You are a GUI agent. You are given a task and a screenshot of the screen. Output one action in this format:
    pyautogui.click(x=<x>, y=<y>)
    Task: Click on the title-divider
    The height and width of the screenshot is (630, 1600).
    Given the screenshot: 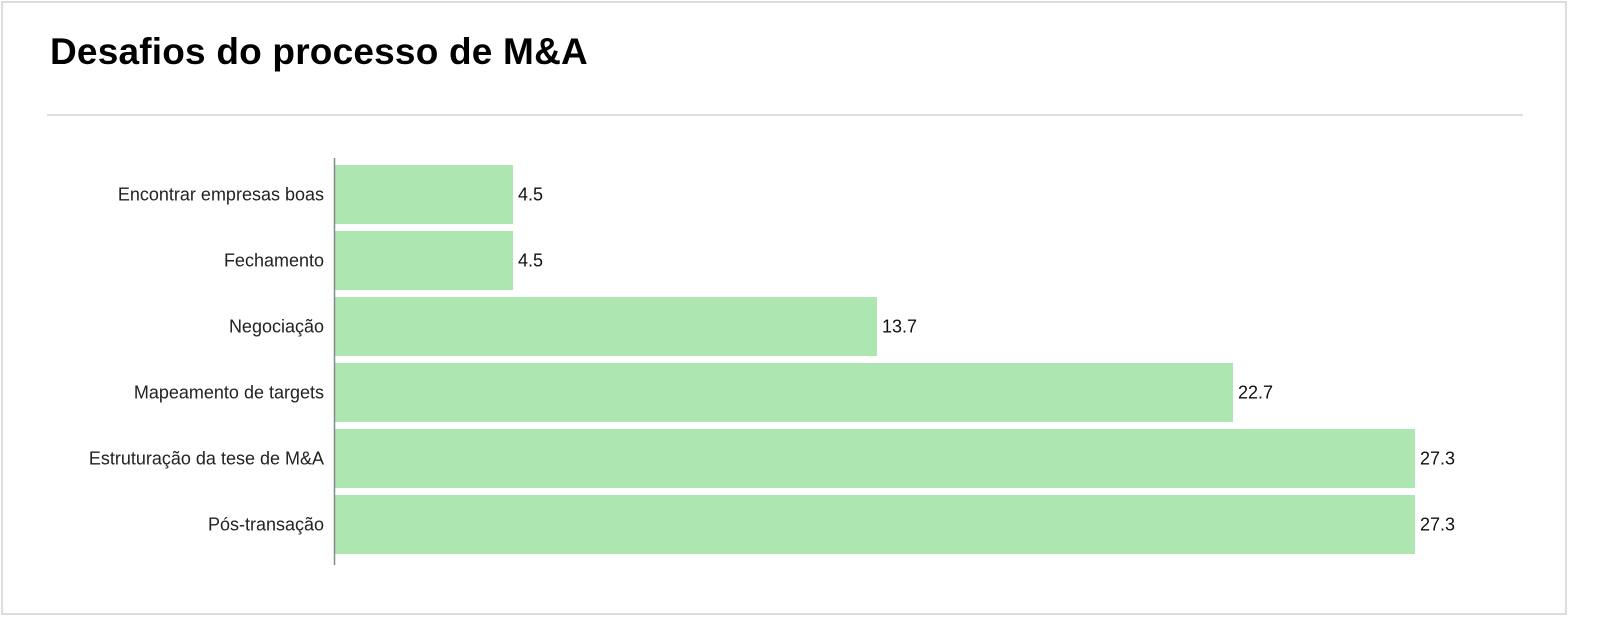 What is the action you would take?
    pyautogui.click(x=785, y=115)
    